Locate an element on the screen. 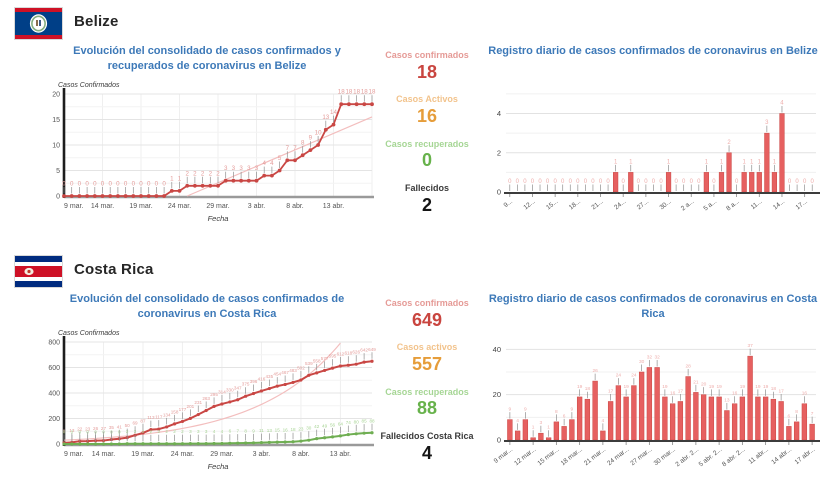 The image size is (825, 494). svg-text: 27 is located at coordinates (104, 428).